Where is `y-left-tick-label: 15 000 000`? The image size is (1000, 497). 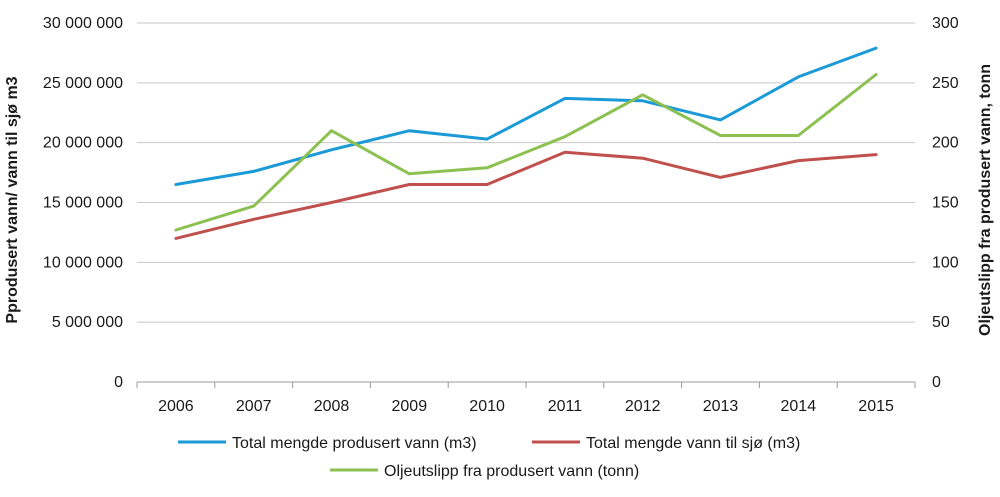
y-left-tick-label: 15 000 000 is located at coordinates (83, 203).